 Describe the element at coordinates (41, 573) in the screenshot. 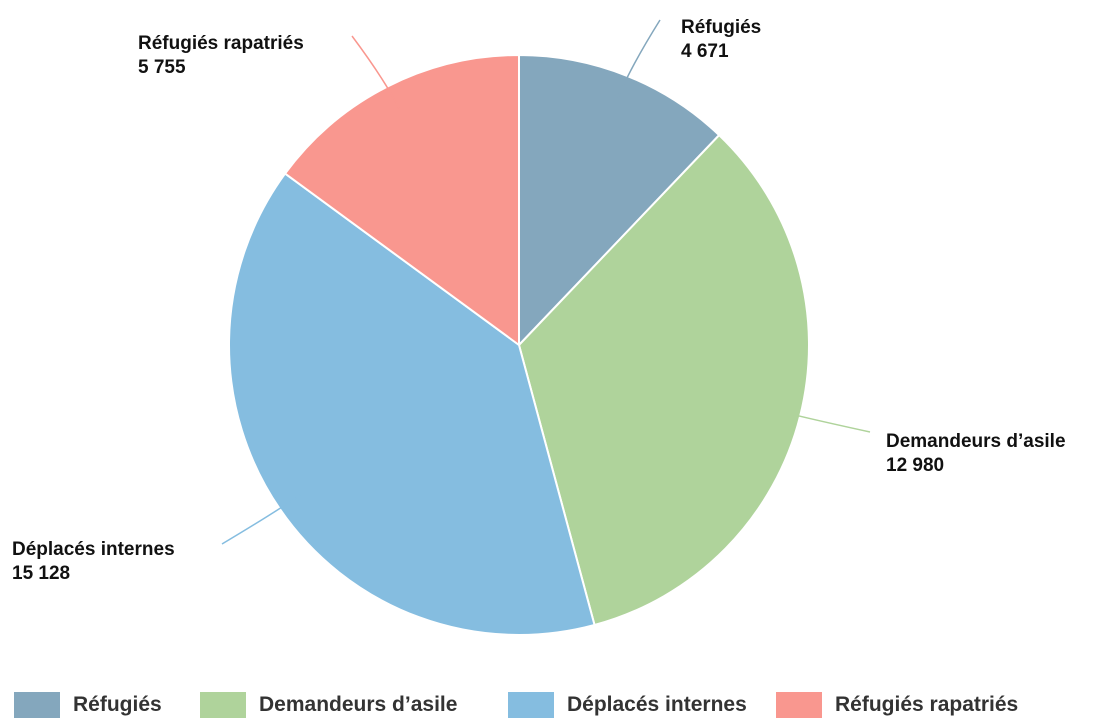

I see `data-label-value-deplaces: 15 128` at that location.